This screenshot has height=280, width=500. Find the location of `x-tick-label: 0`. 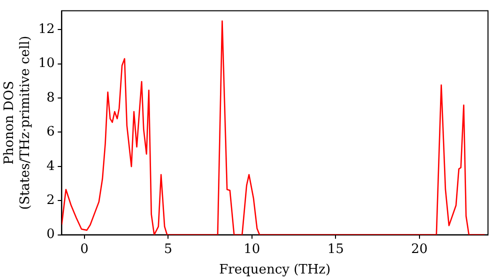

x-tick-label: 0 is located at coordinates (84, 249).